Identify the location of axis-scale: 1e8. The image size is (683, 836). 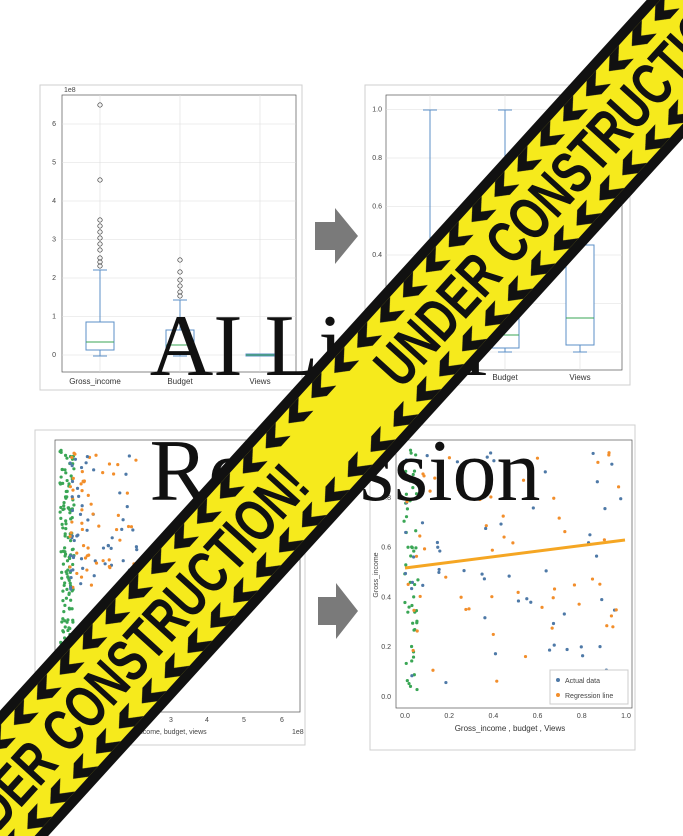
(70, 90).